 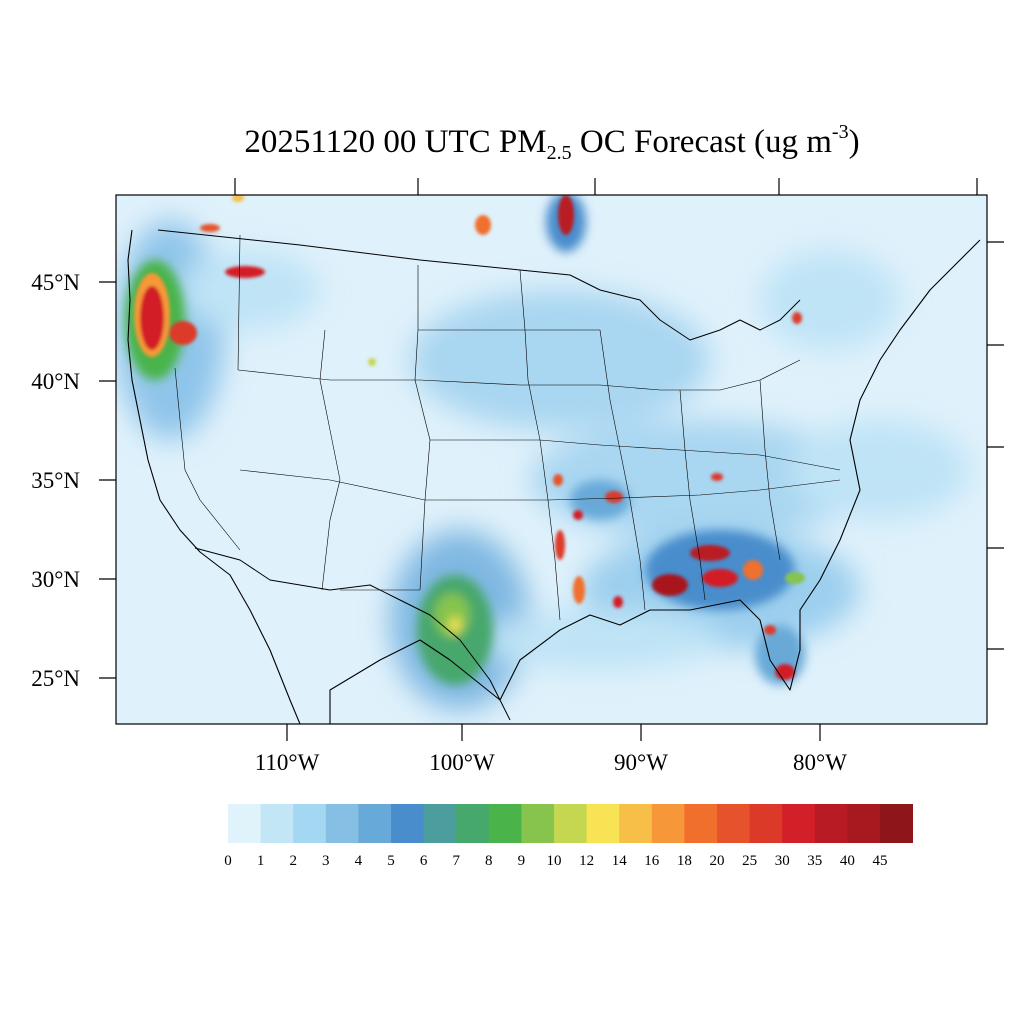 I want to click on lon-label-100: 100°W, so click(x=462, y=762).